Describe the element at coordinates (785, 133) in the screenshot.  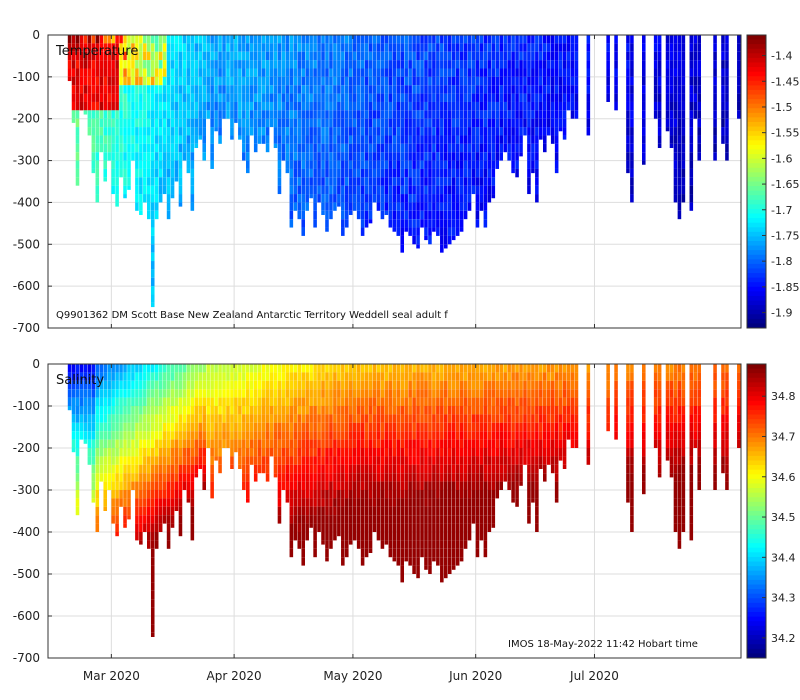
I see `temp-colorbar-label: -1.55` at that location.